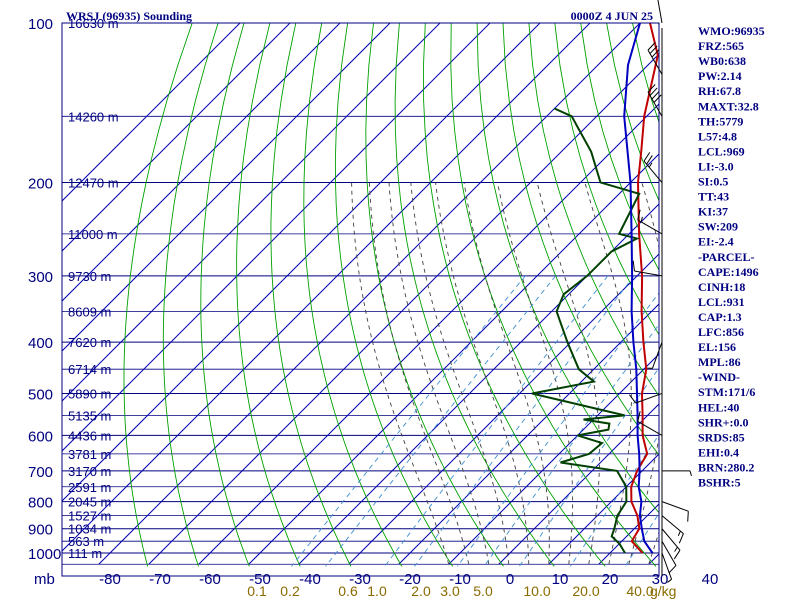 The width and height of the screenshot is (800, 600). Describe the element at coordinates (722, 61) in the screenshot. I see `sounding-index-label: WB0:638` at that location.